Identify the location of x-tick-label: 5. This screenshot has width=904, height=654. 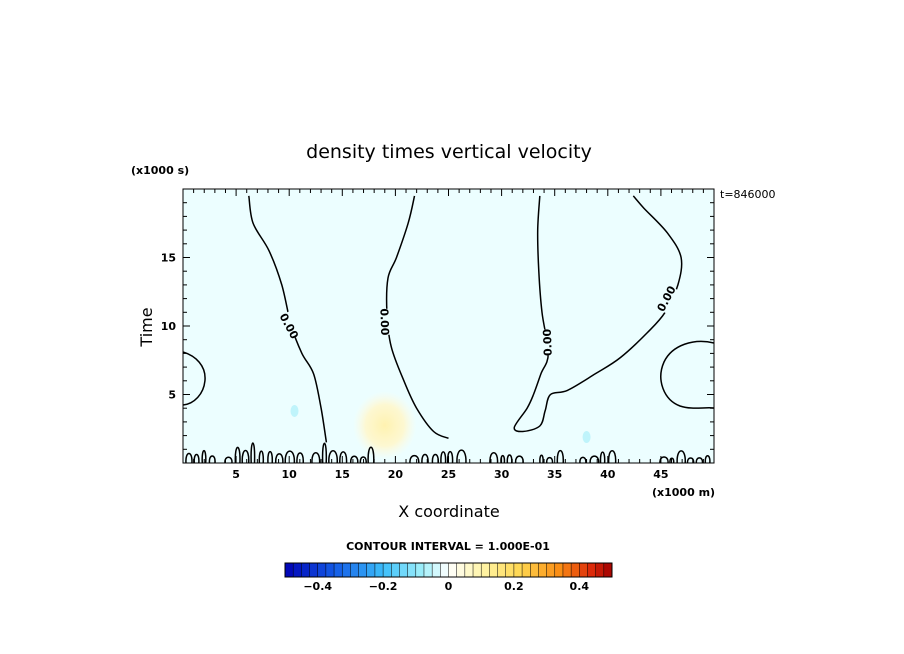
(236, 474).